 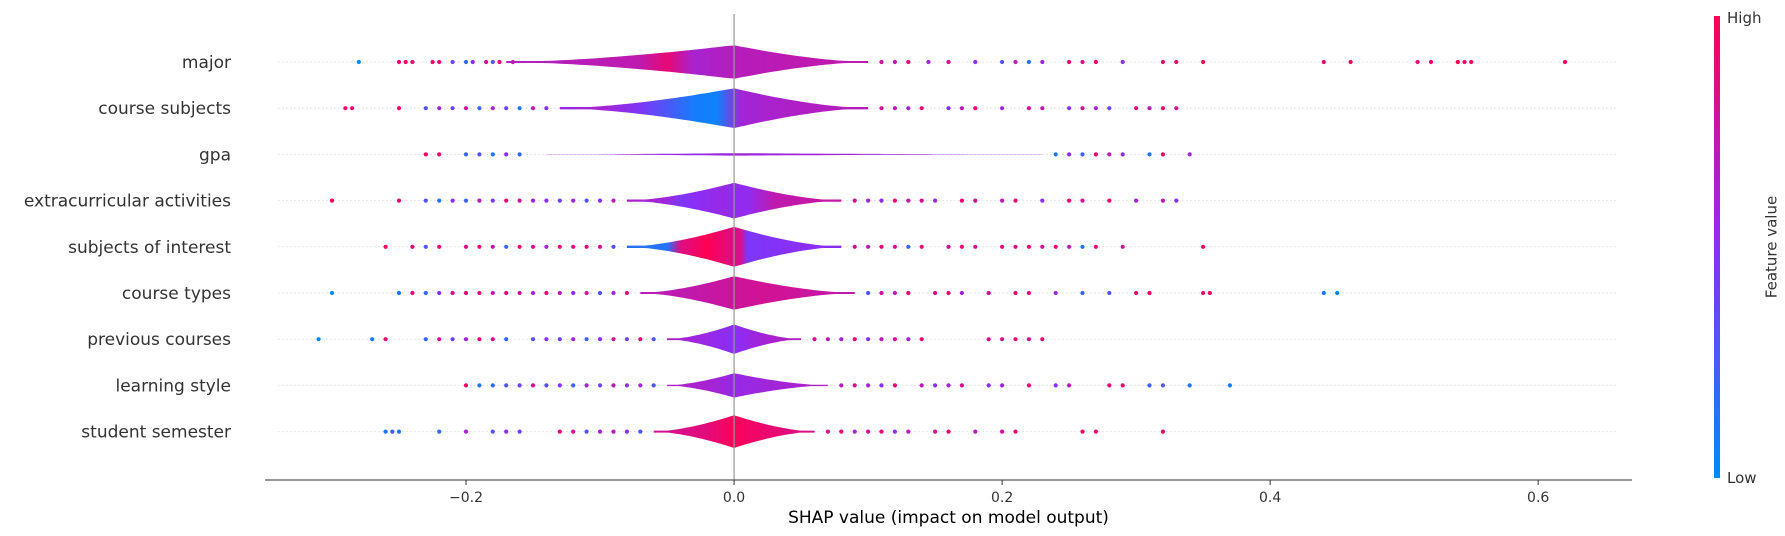 What do you see at coordinates (173, 386) in the screenshot?
I see `feature-label: learning style` at bounding box center [173, 386].